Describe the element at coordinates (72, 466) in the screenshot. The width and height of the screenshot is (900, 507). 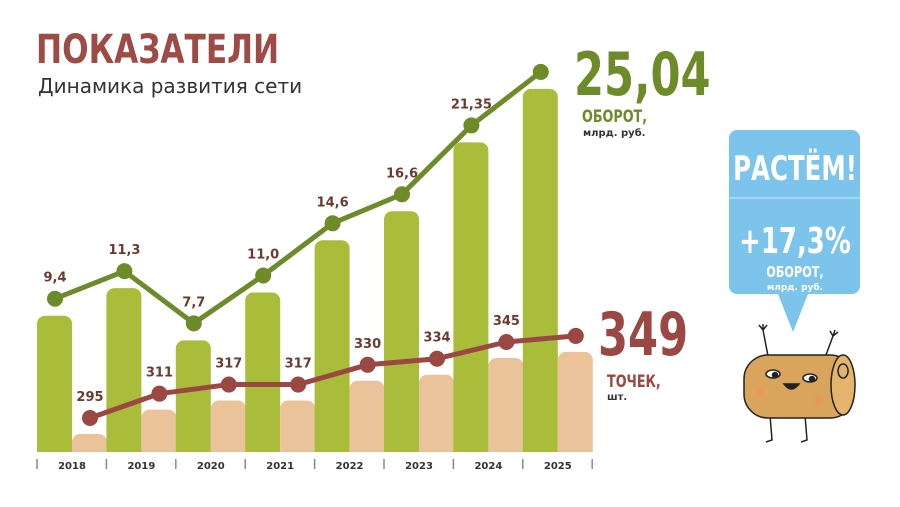
I see `year-label: 2018` at that location.